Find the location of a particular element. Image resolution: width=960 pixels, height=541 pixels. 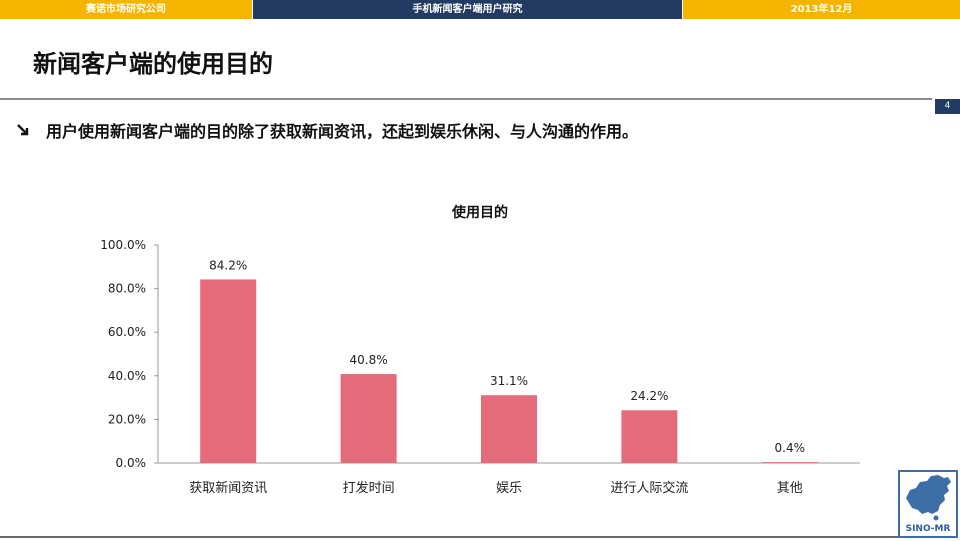

y-tick-label: 60.0% is located at coordinates (127, 332).